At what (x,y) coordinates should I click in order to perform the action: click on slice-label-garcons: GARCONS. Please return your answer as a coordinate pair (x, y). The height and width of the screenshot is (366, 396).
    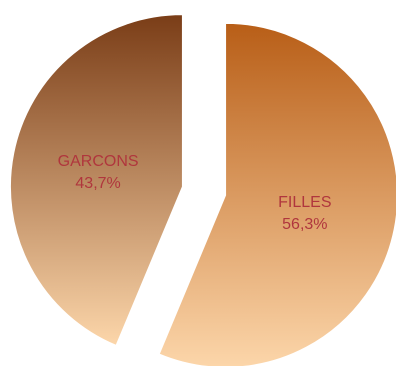
    Looking at the image, I should click on (98, 161).